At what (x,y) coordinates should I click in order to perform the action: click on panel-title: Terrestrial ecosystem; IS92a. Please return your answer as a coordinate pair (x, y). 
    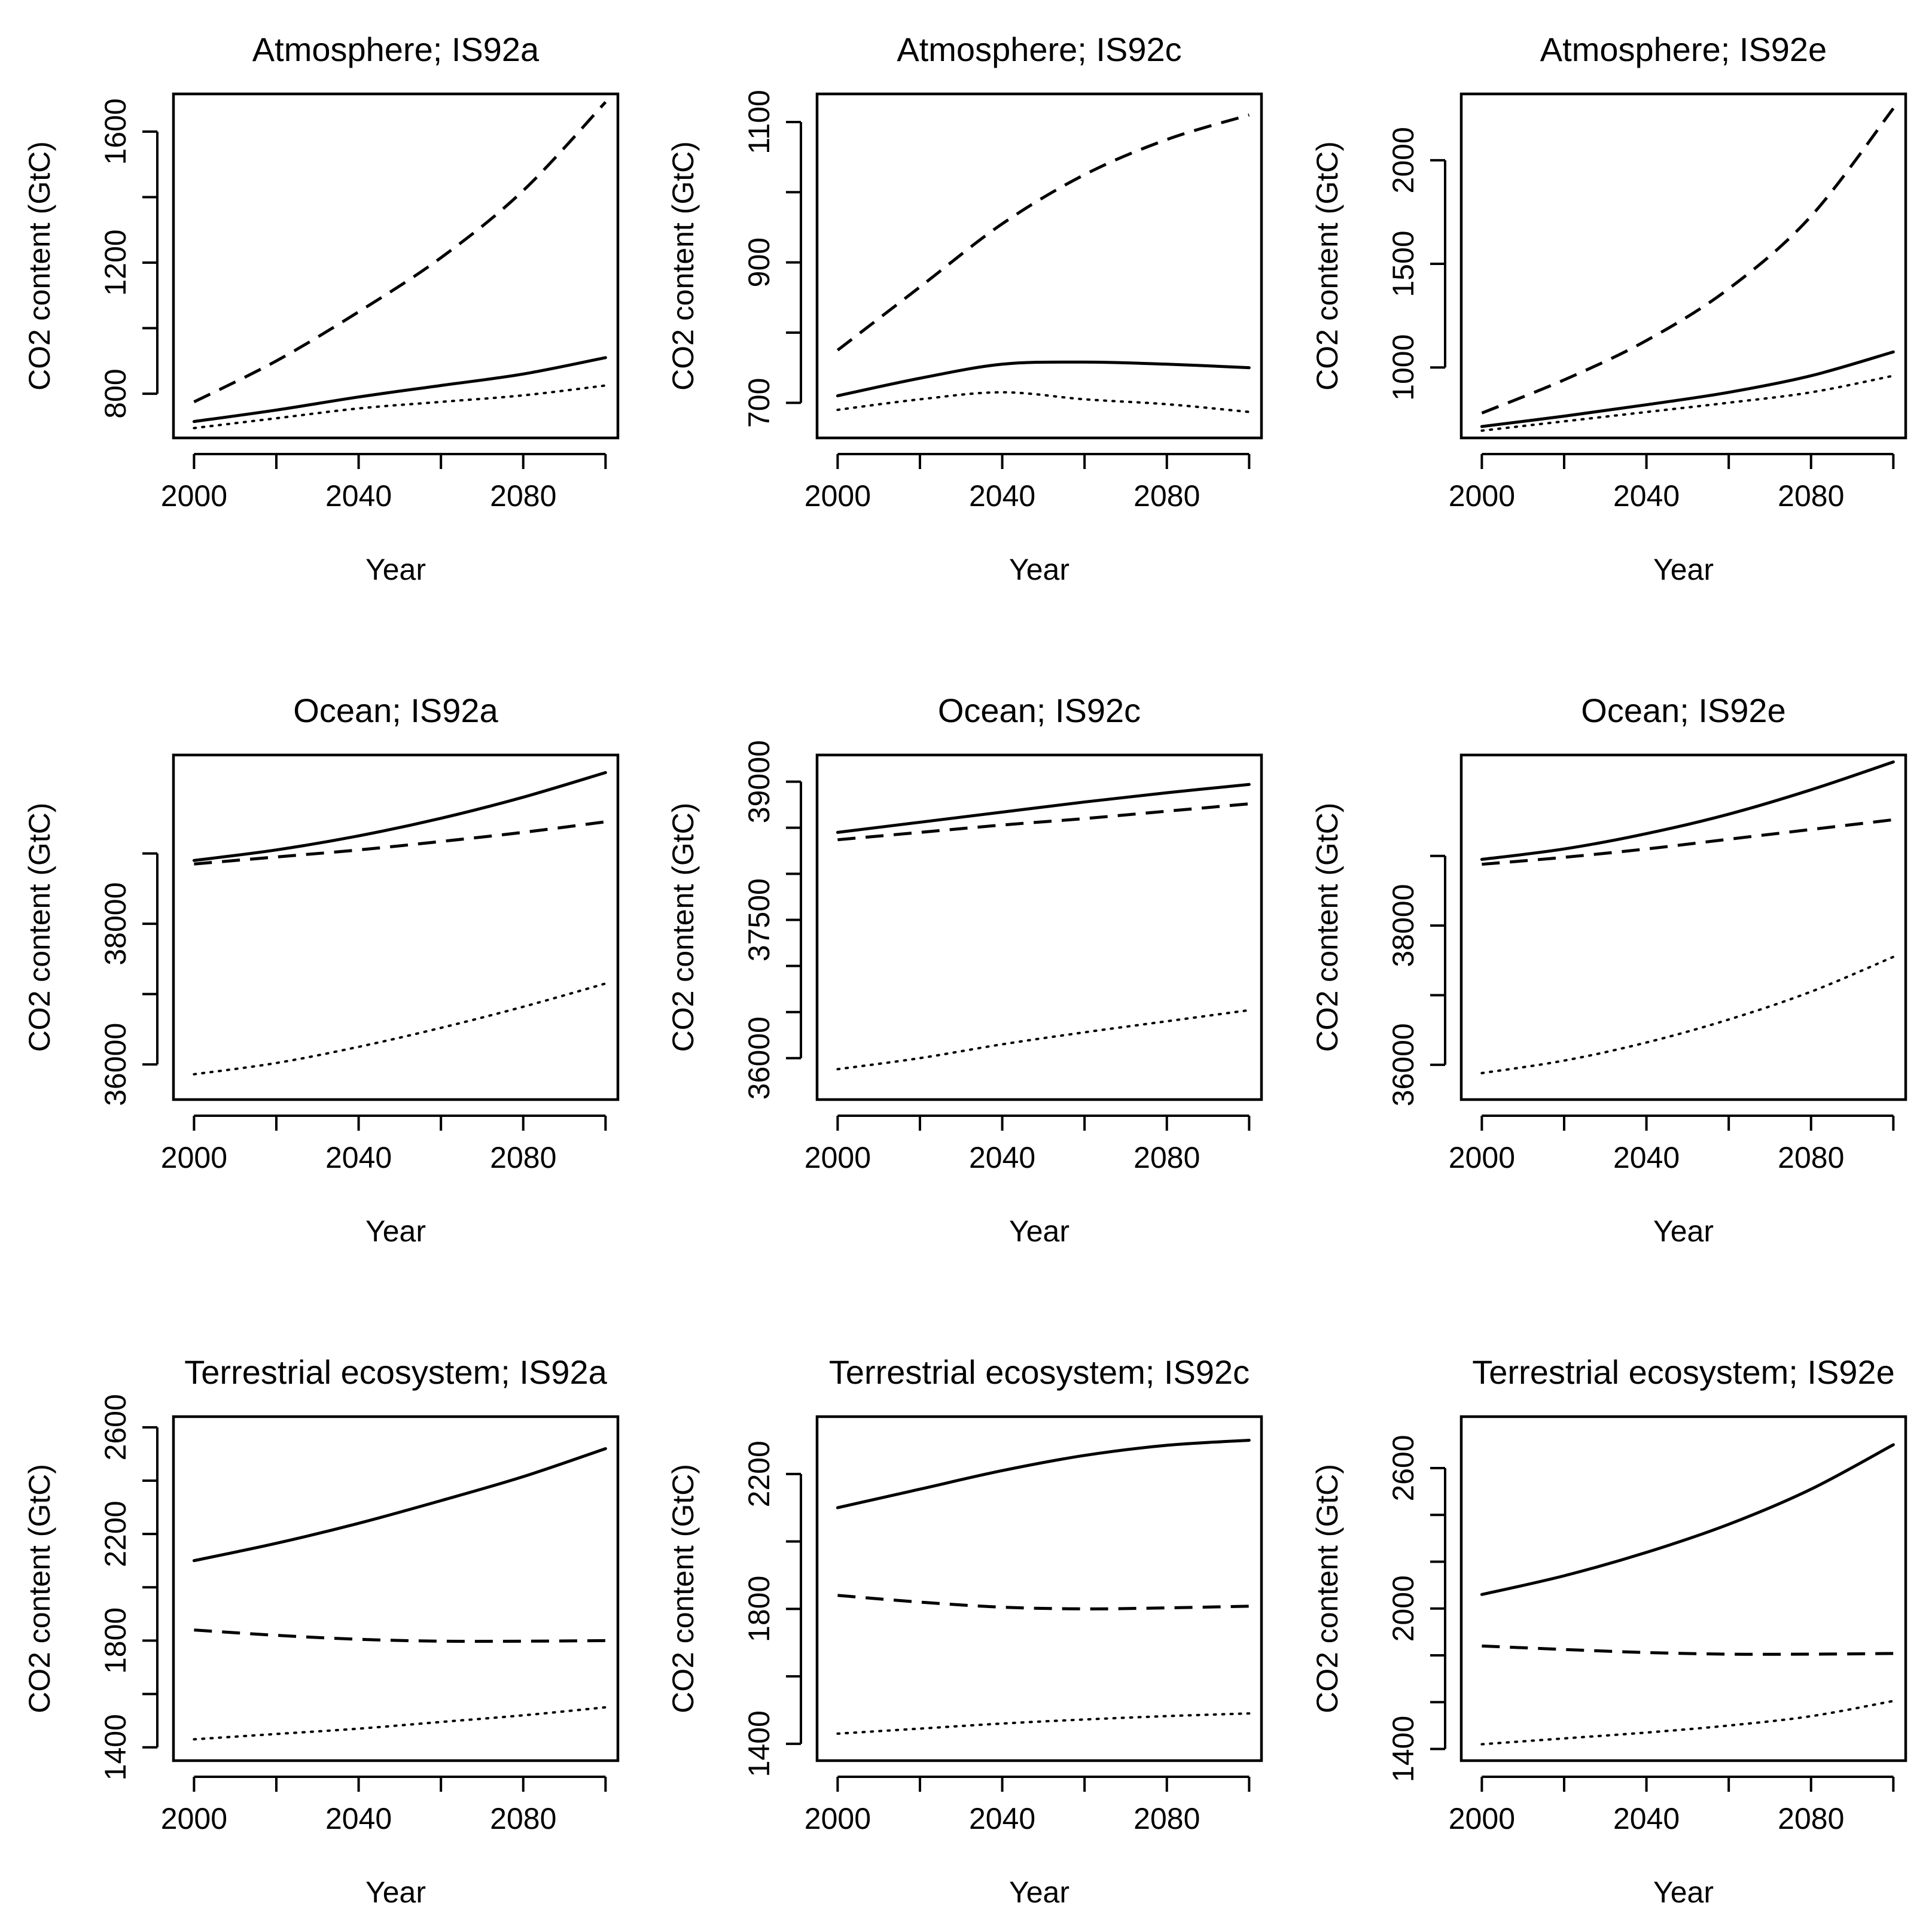
    Looking at the image, I should click on (395, 1372).